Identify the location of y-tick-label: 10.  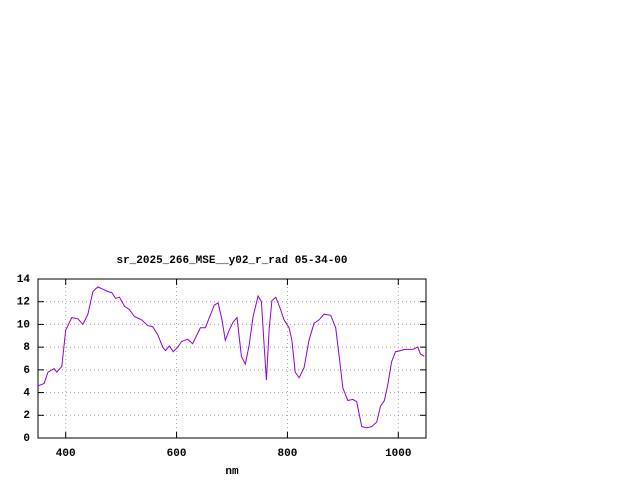
(23, 325).